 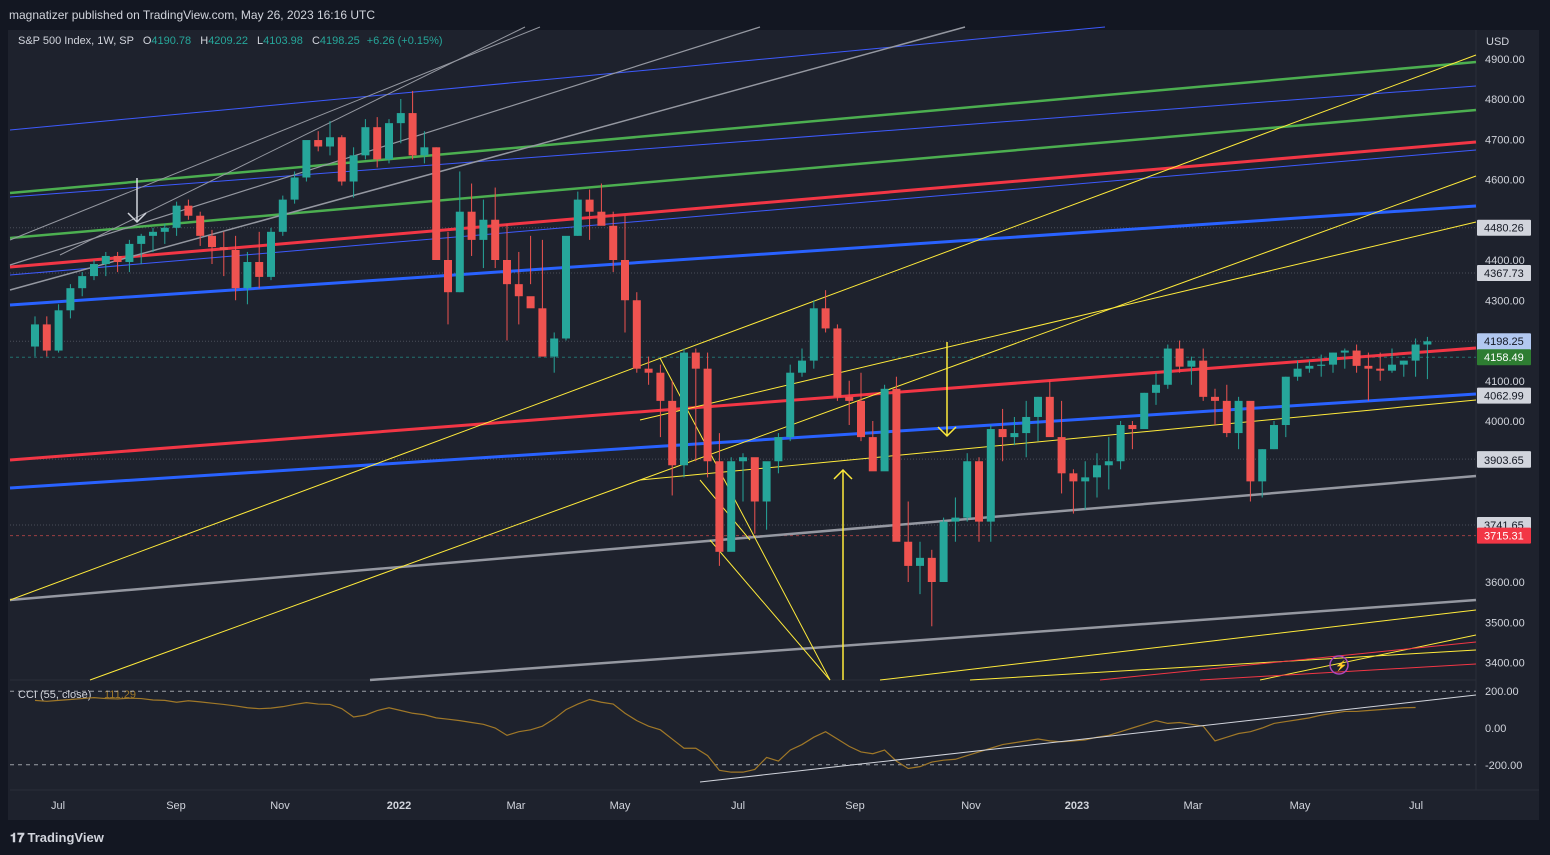 I want to click on price-tick-label: 4000.00, so click(x=1505, y=422).